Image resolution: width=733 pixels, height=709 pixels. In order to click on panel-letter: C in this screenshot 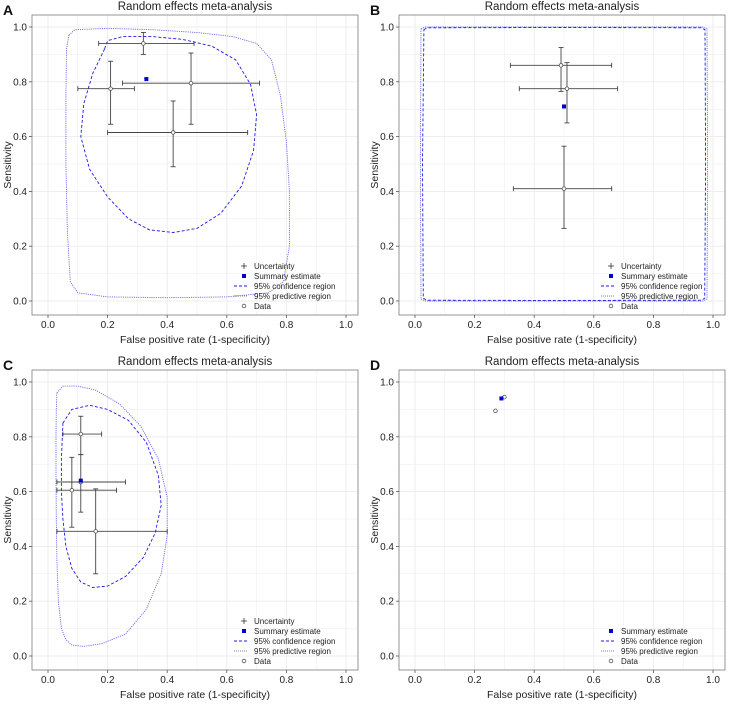, I will do `click(8, 365)`.